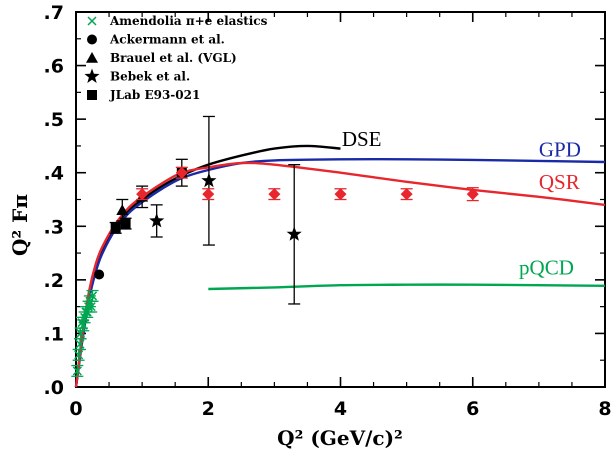 The width and height of the screenshot is (613, 452). Describe the element at coordinates (546, 268) in the screenshot. I see `pqcd-curve-label: pQCD` at that location.